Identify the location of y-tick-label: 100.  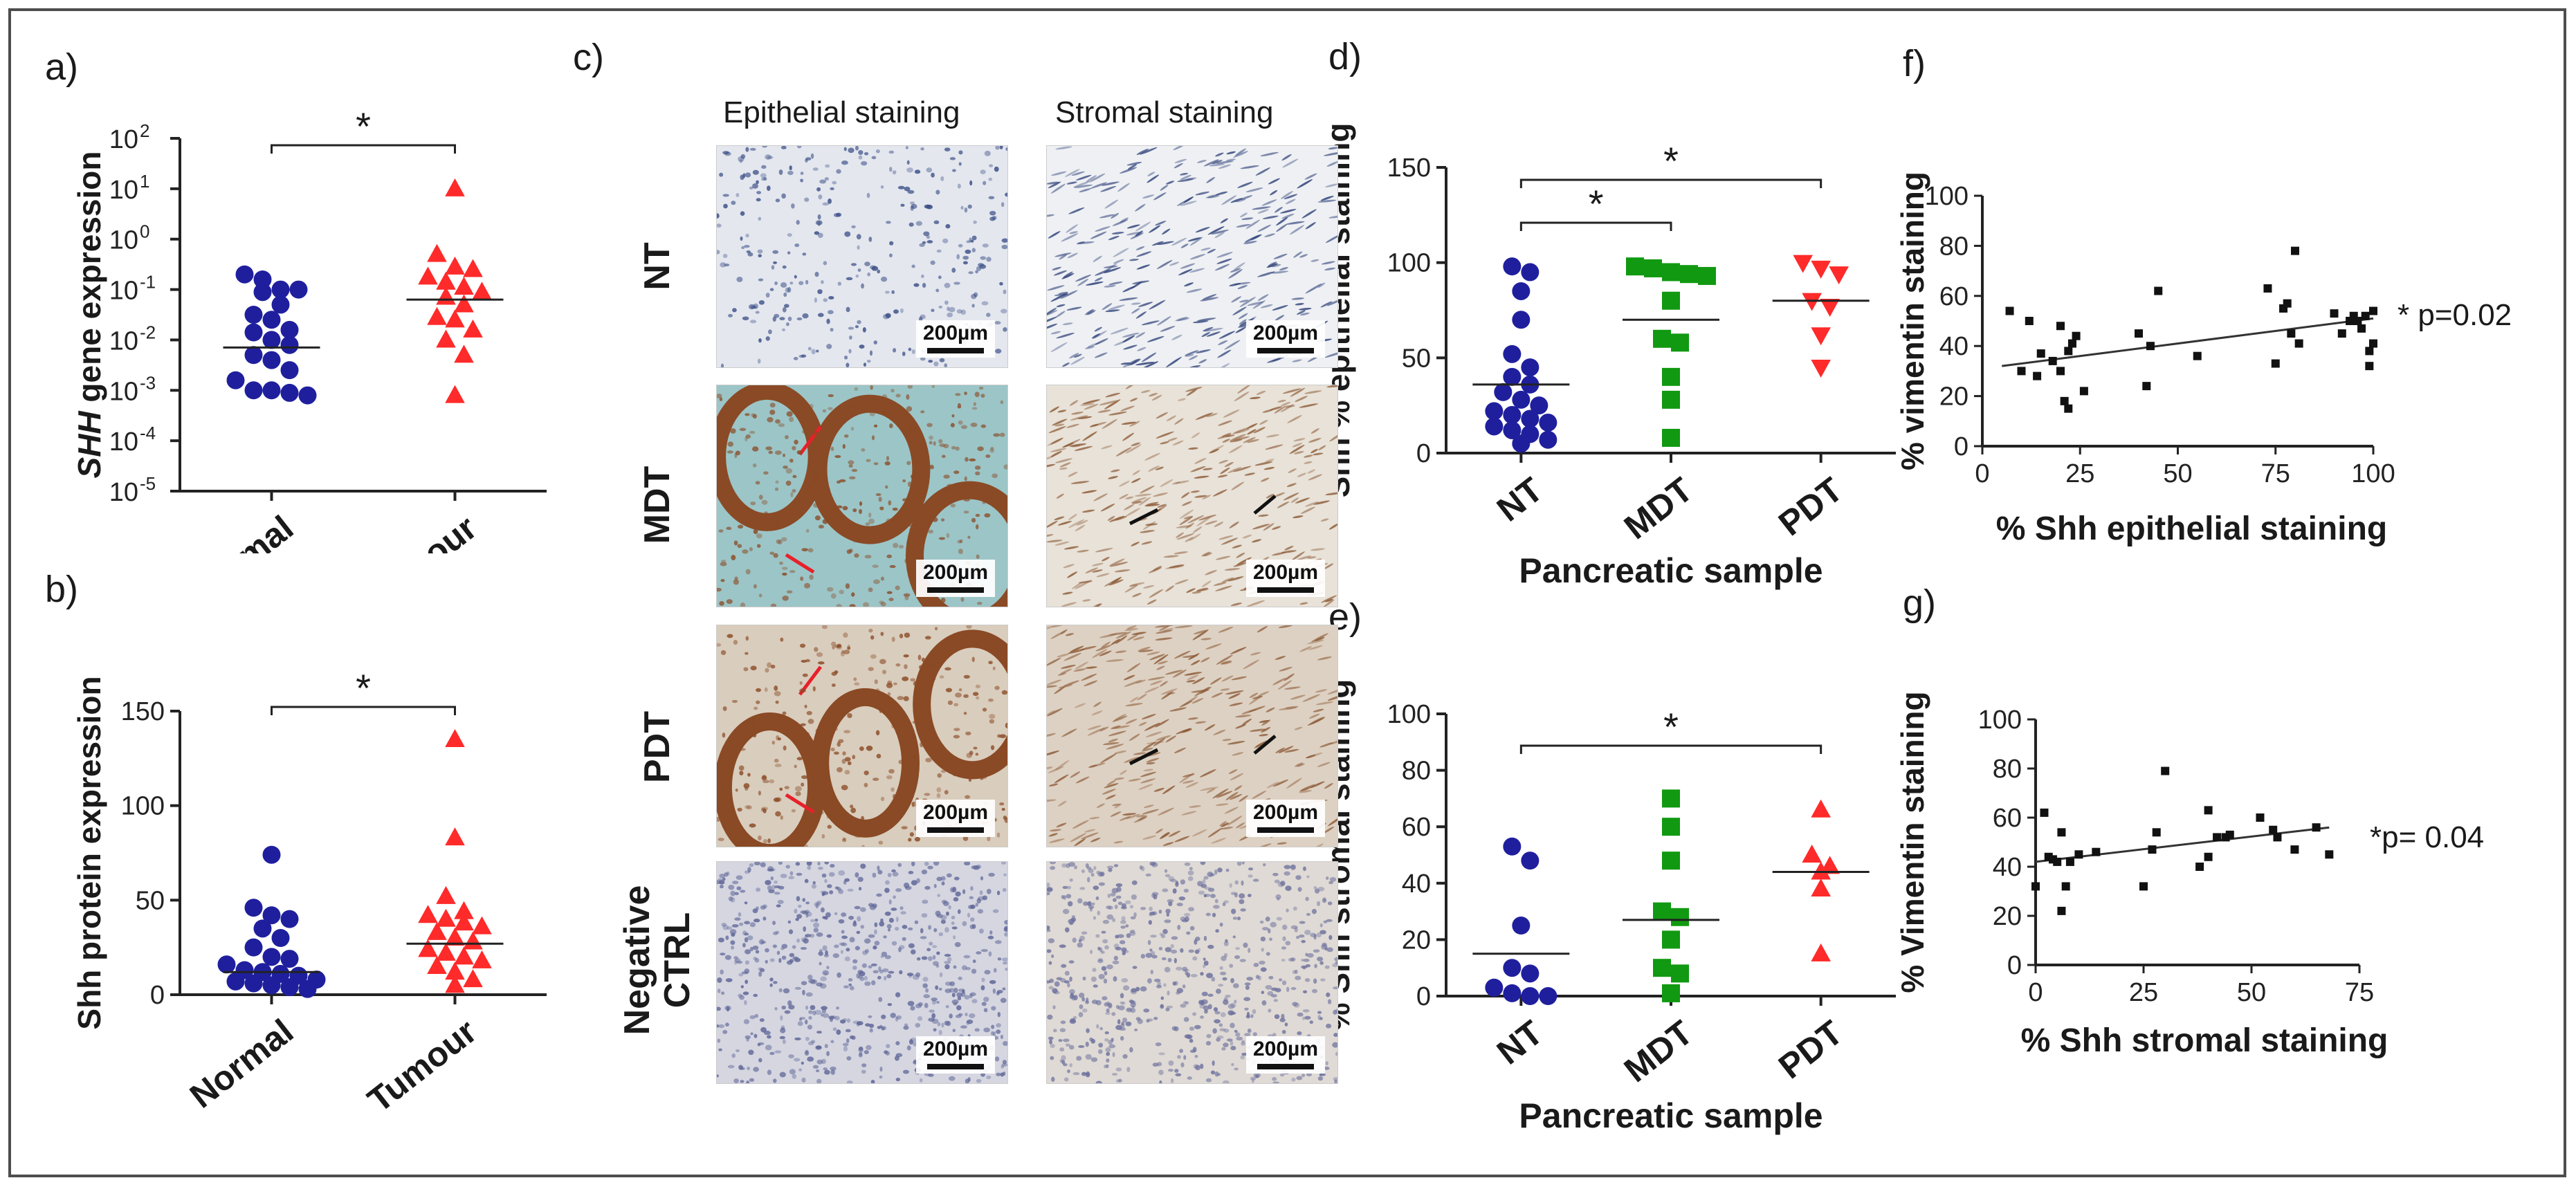
(1409, 263).